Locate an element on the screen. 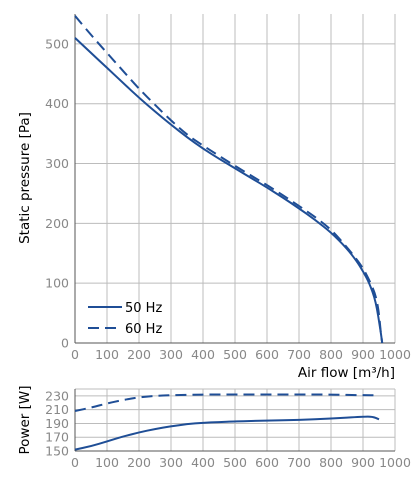 The image size is (418, 497). pressure-y-tick-label: 0 is located at coordinates (65, 343).